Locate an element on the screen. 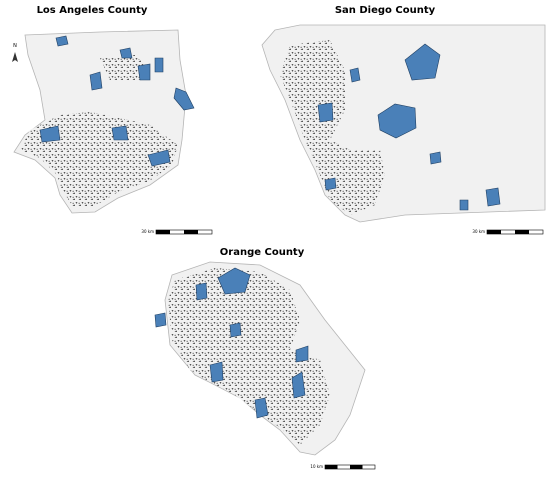 The width and height of the screenshot is (550, 483). map-title: San Diego County is located at coordinates (385, 10).